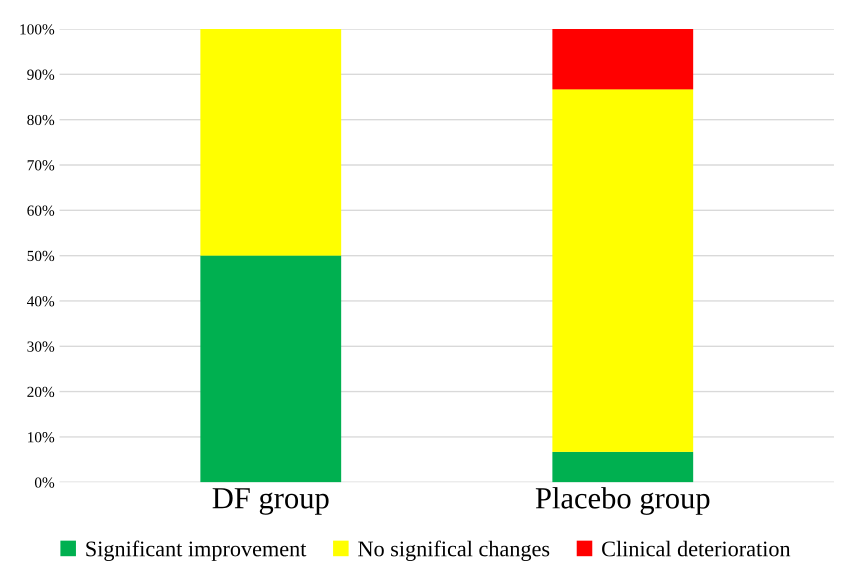  Describe the element at coordinates (40, 392) in the screenshot. I see `y-tick-label: 20%` at that location.